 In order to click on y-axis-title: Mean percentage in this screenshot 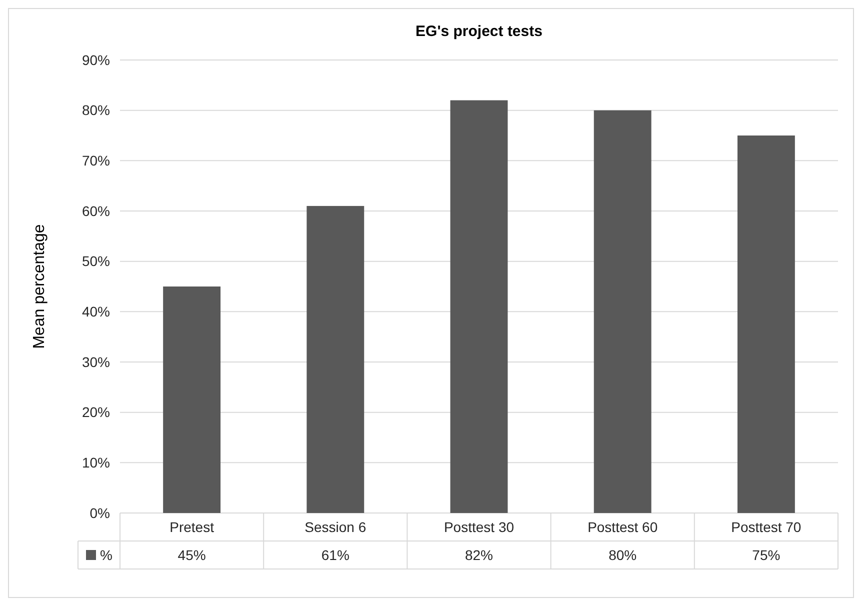, I will do `click(39, 286)`.